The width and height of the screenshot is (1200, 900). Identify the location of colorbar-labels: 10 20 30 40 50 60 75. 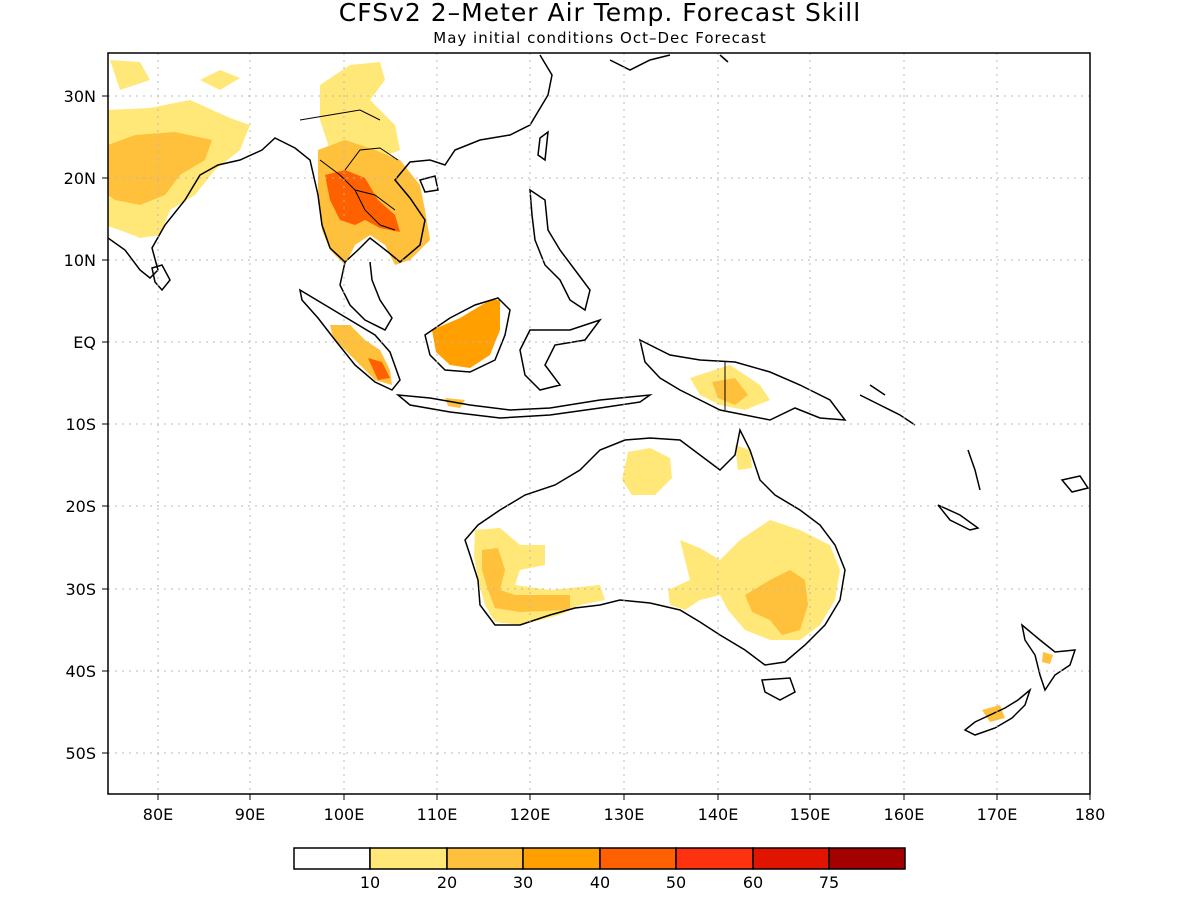
(599, 882).